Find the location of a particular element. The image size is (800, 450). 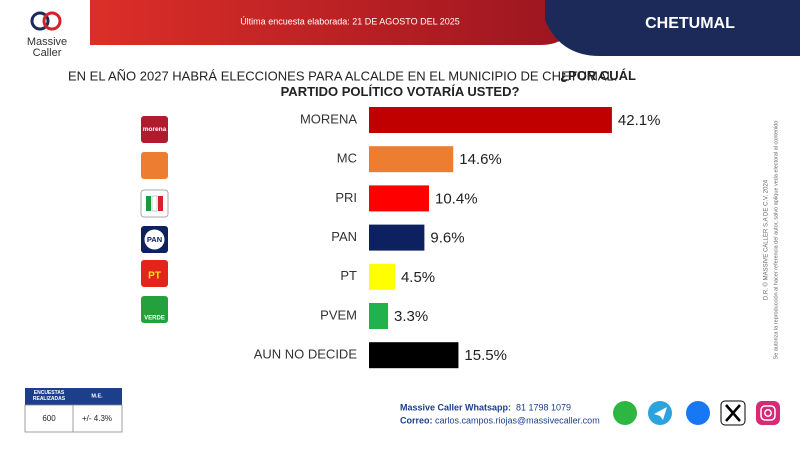

footer-value: 81 1798 1079 is located at coordinates (543, 407).